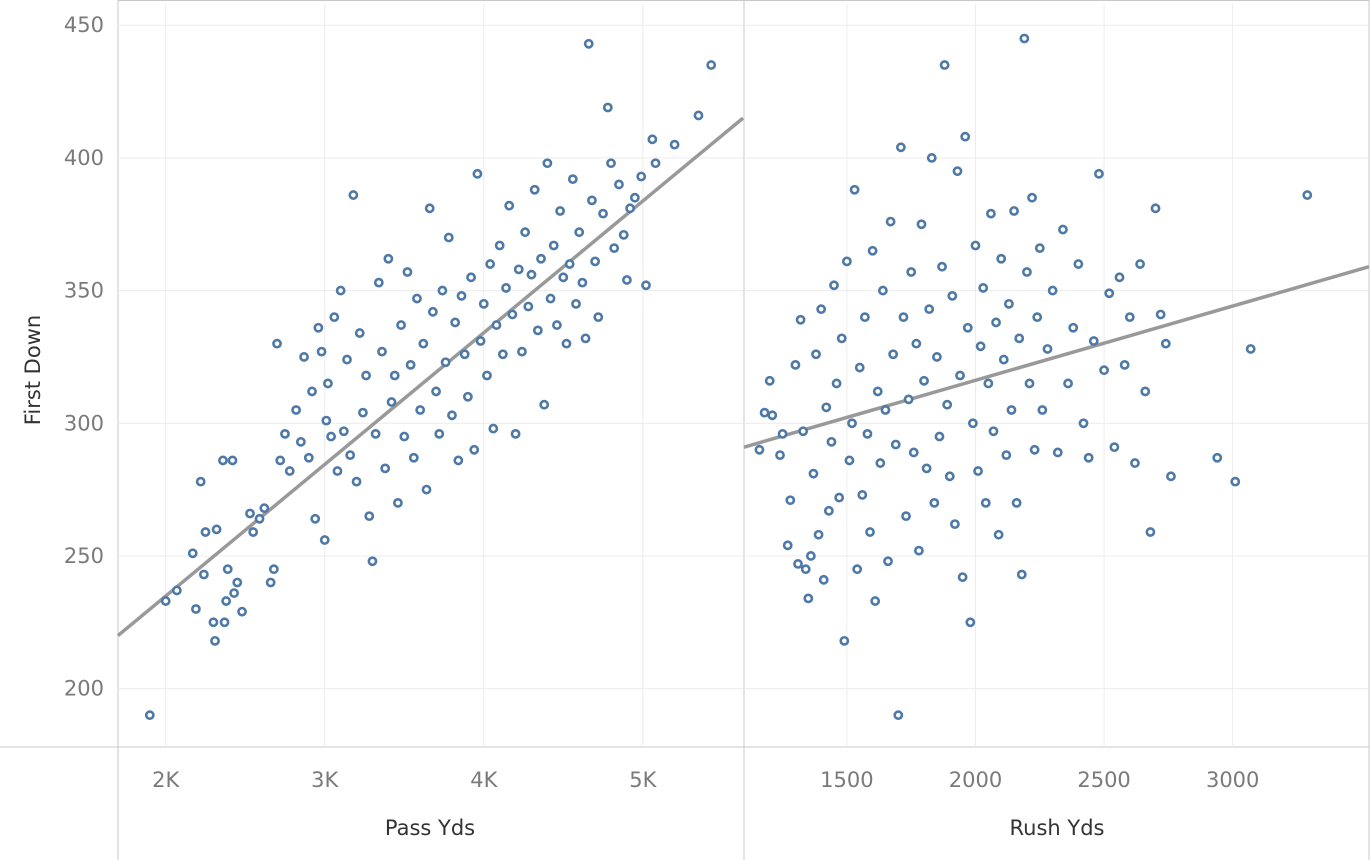  What do you see at coordinates (430, 828) in the screenshot?
I see `pass-yds-x-axis-title: Pass Yds` at bounding box center [430, 828].